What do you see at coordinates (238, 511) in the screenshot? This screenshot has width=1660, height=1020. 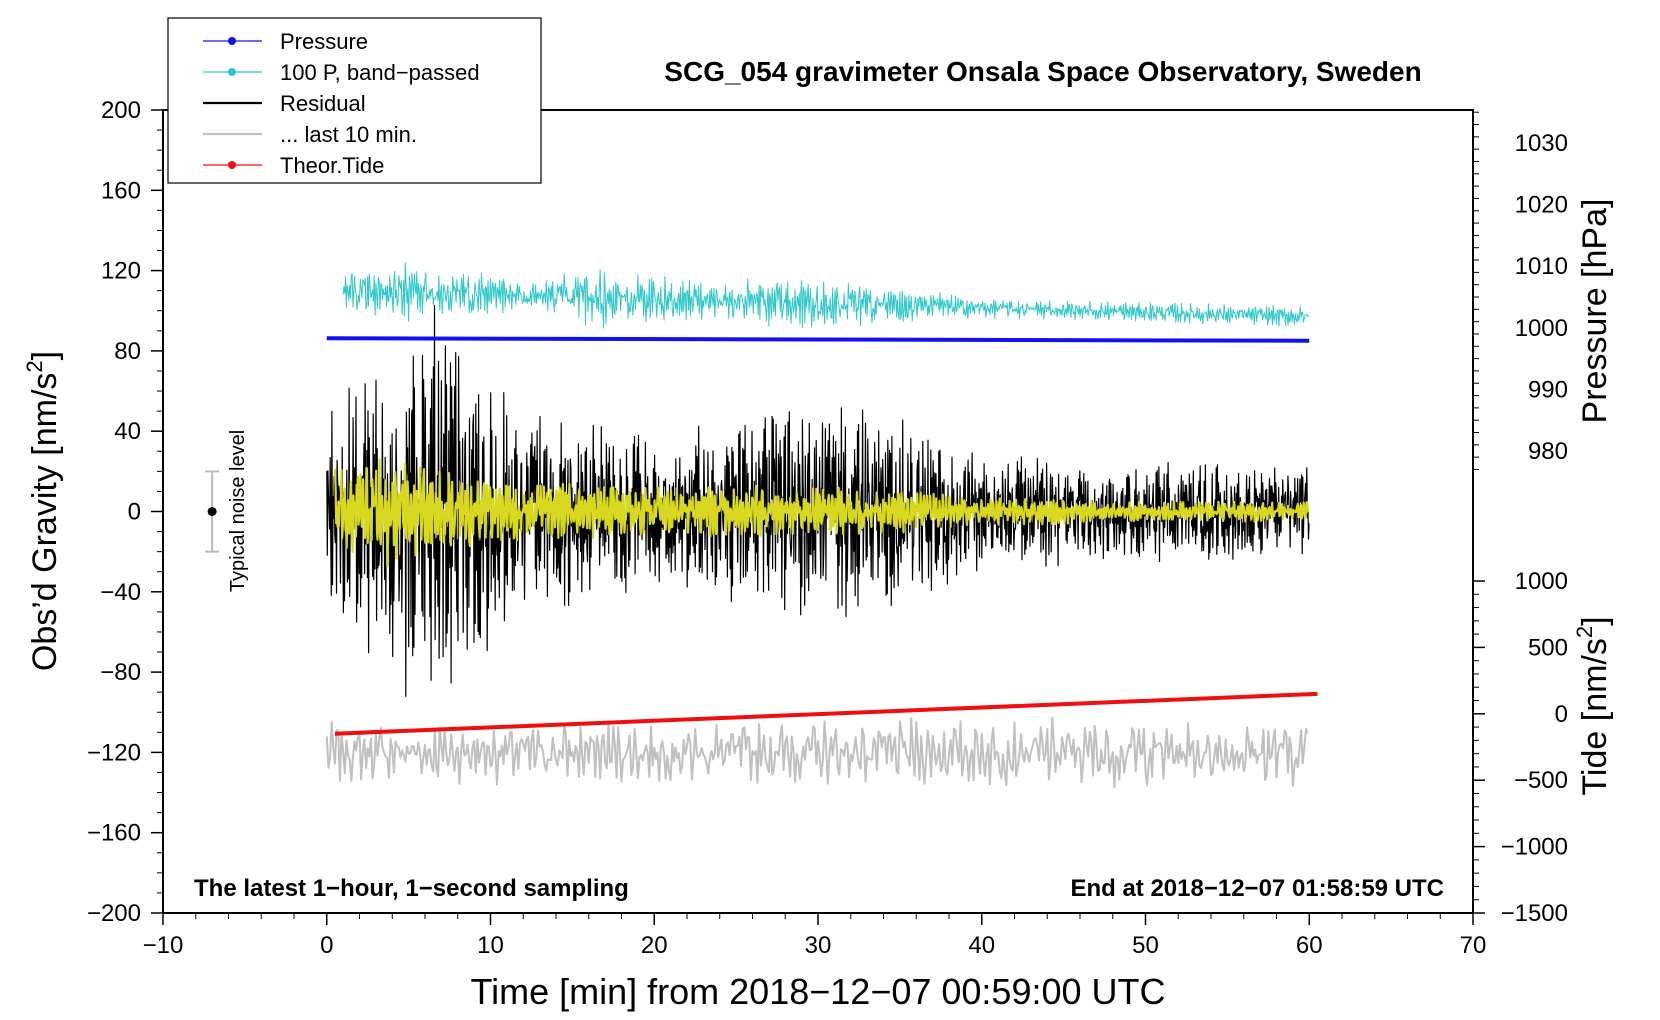 I see `noise-label: Typical noise level` at bounding box center [238, 511].